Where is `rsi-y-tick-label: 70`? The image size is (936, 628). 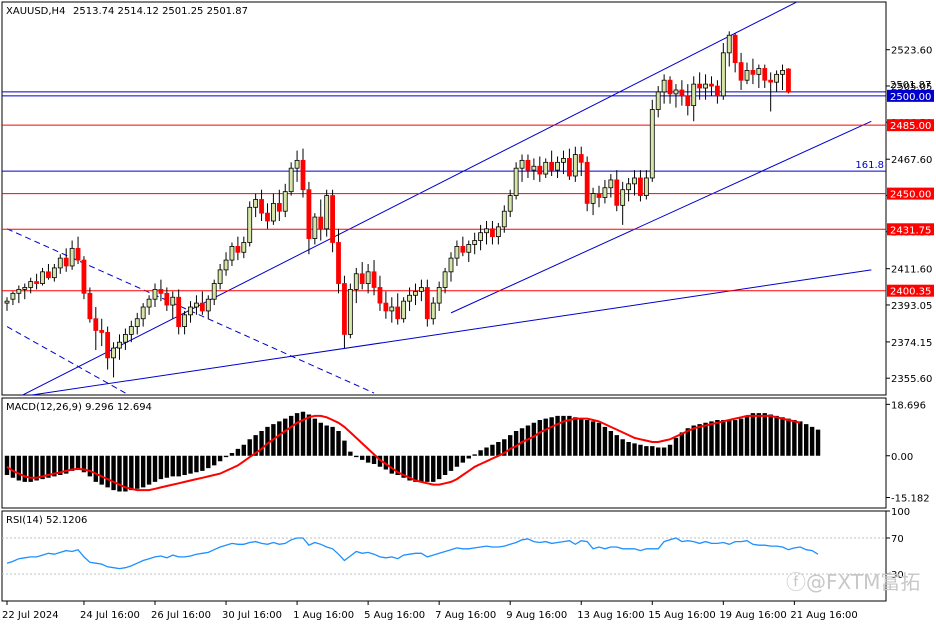
rsi-y-tick-label: 70 is located at coordinates (897, 539).